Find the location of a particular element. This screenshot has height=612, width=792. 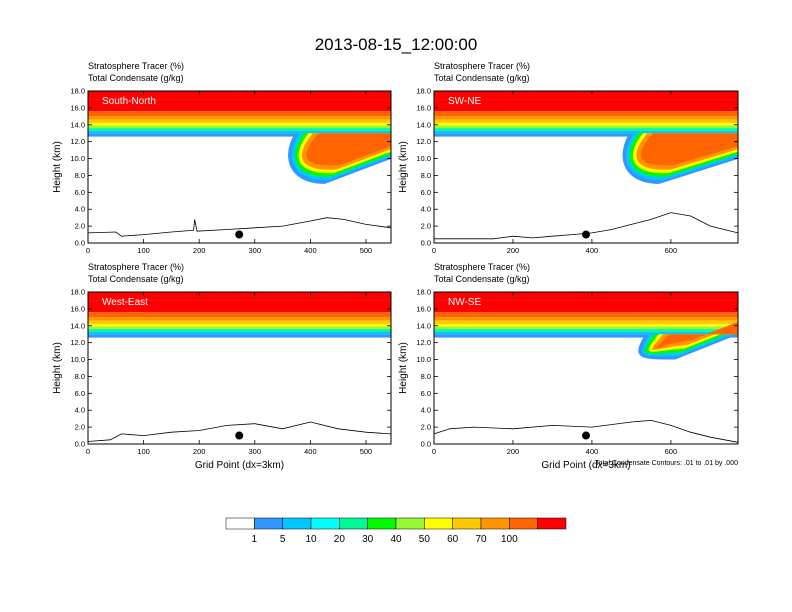

panel-label: West-East is located at coordinates (125, 302).